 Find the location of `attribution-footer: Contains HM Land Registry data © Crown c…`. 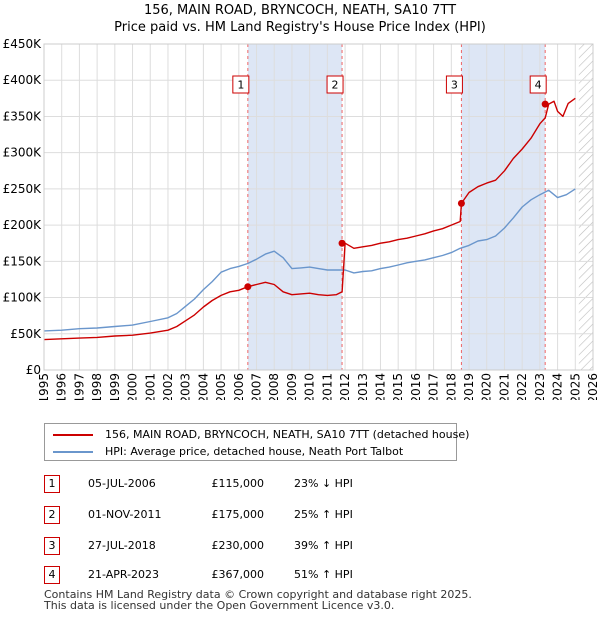

attribution-footer: Contains HM Land Registry data © Crown c… is located at coordinates (258, 600).